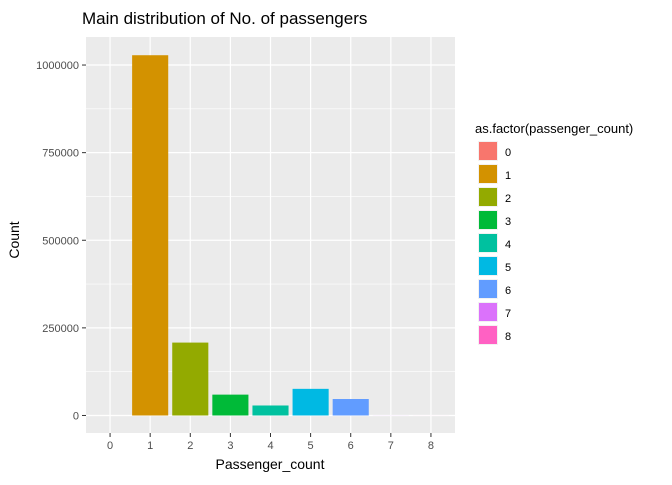  I want to click on x-tick-label: 2, so click(190, 446).